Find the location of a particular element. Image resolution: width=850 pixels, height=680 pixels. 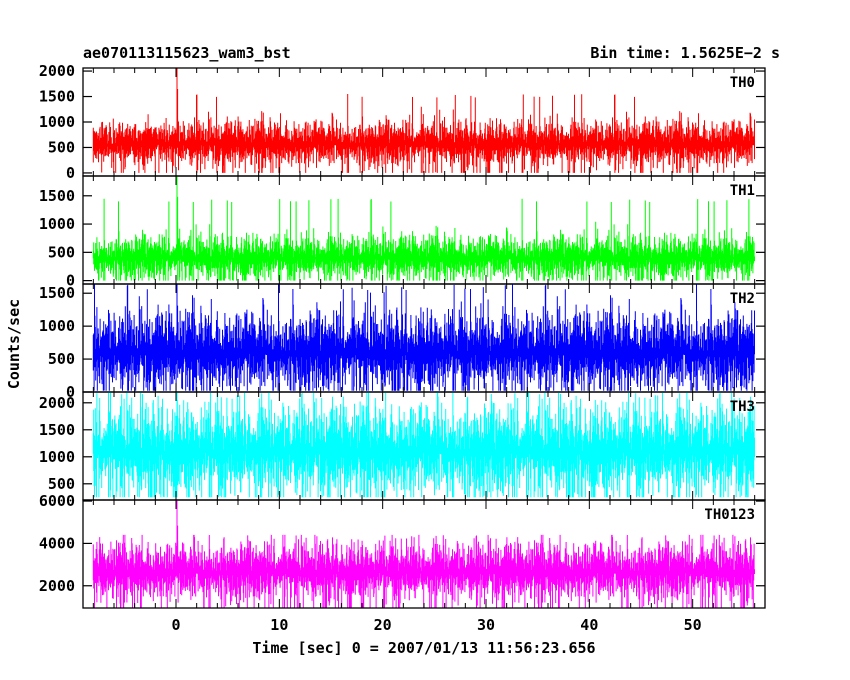

panel-label-th3: TH3 is located at coordinates (742, 407).